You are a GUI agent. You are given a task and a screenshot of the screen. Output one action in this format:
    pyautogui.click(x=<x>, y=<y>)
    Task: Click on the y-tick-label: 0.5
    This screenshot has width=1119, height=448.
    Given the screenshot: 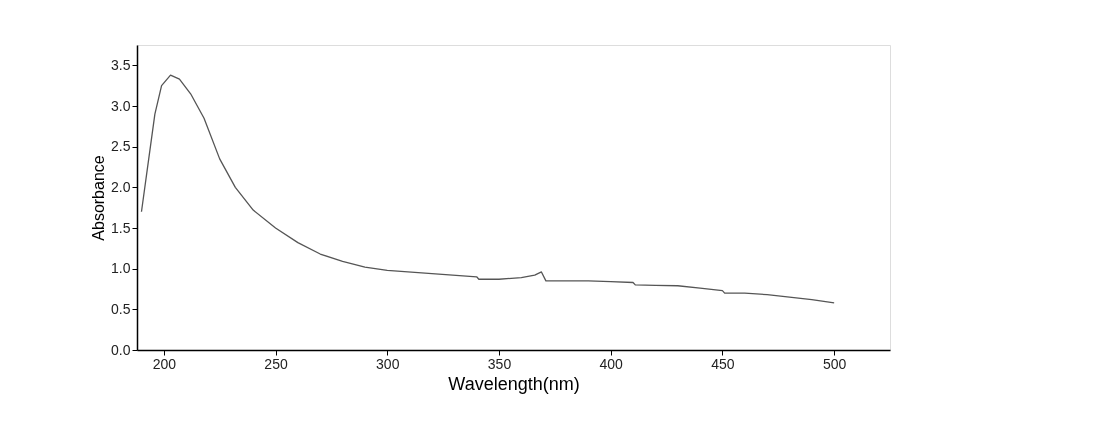 What is the action you would take?
    pyautogui.click(x=121, y=308)
    